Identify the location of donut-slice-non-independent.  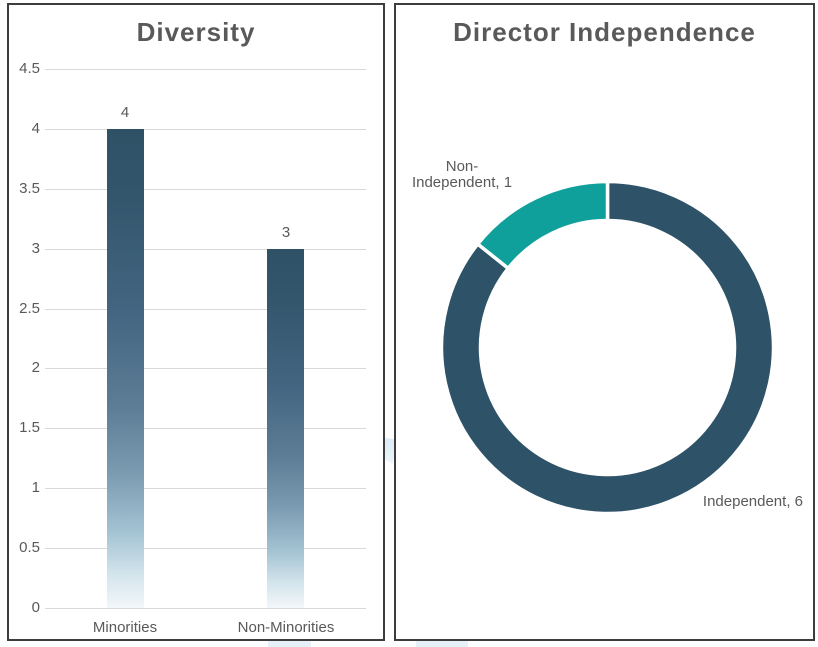
(542, 225).